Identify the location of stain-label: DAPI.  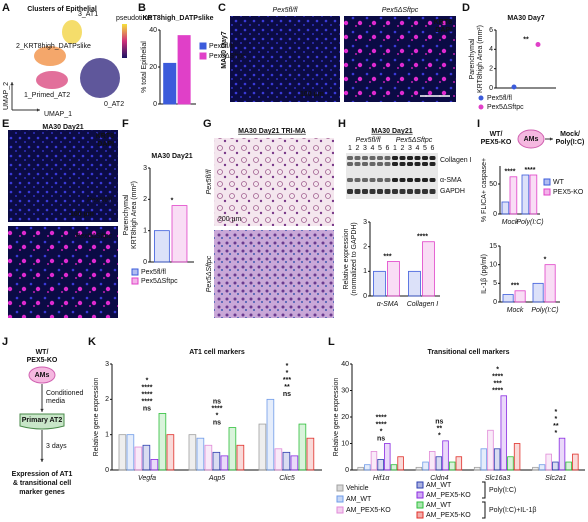
(105, 144).